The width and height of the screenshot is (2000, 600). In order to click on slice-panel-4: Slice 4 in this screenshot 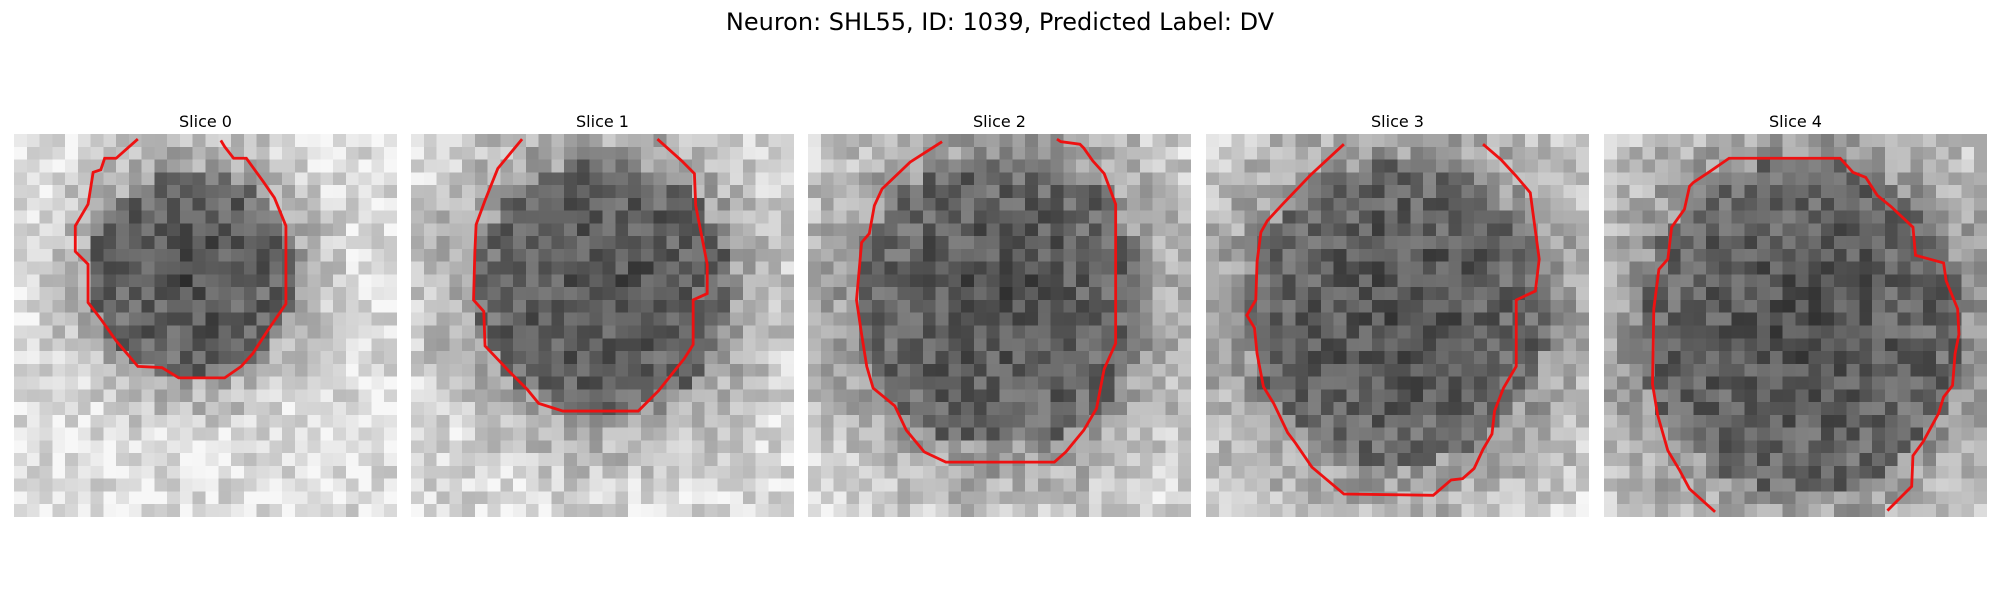, I will do `click(1795, 313)`.